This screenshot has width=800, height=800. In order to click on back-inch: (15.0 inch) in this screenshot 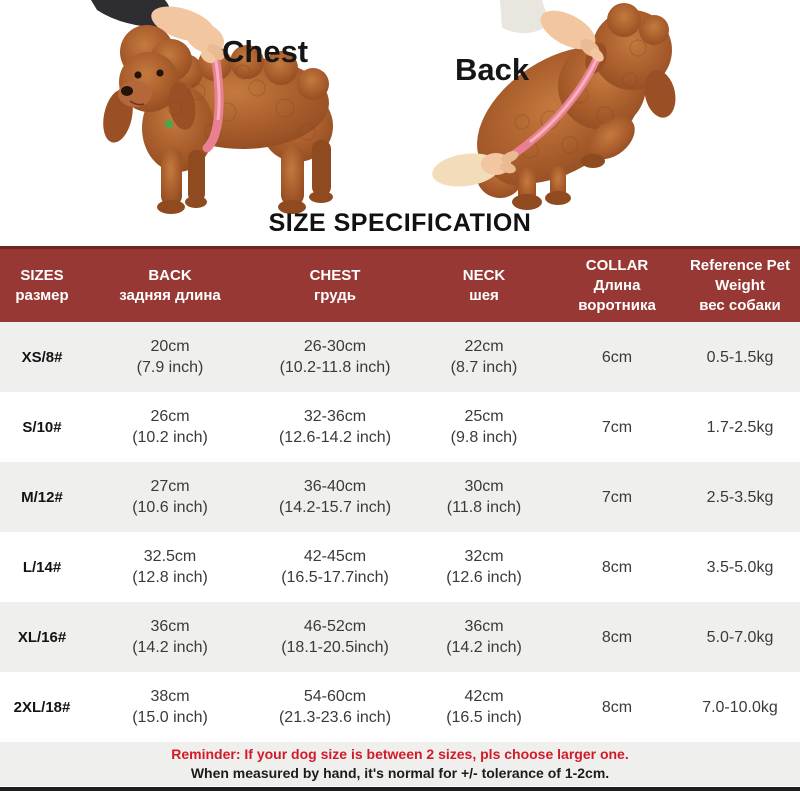, I will do `click(170, 717)`.